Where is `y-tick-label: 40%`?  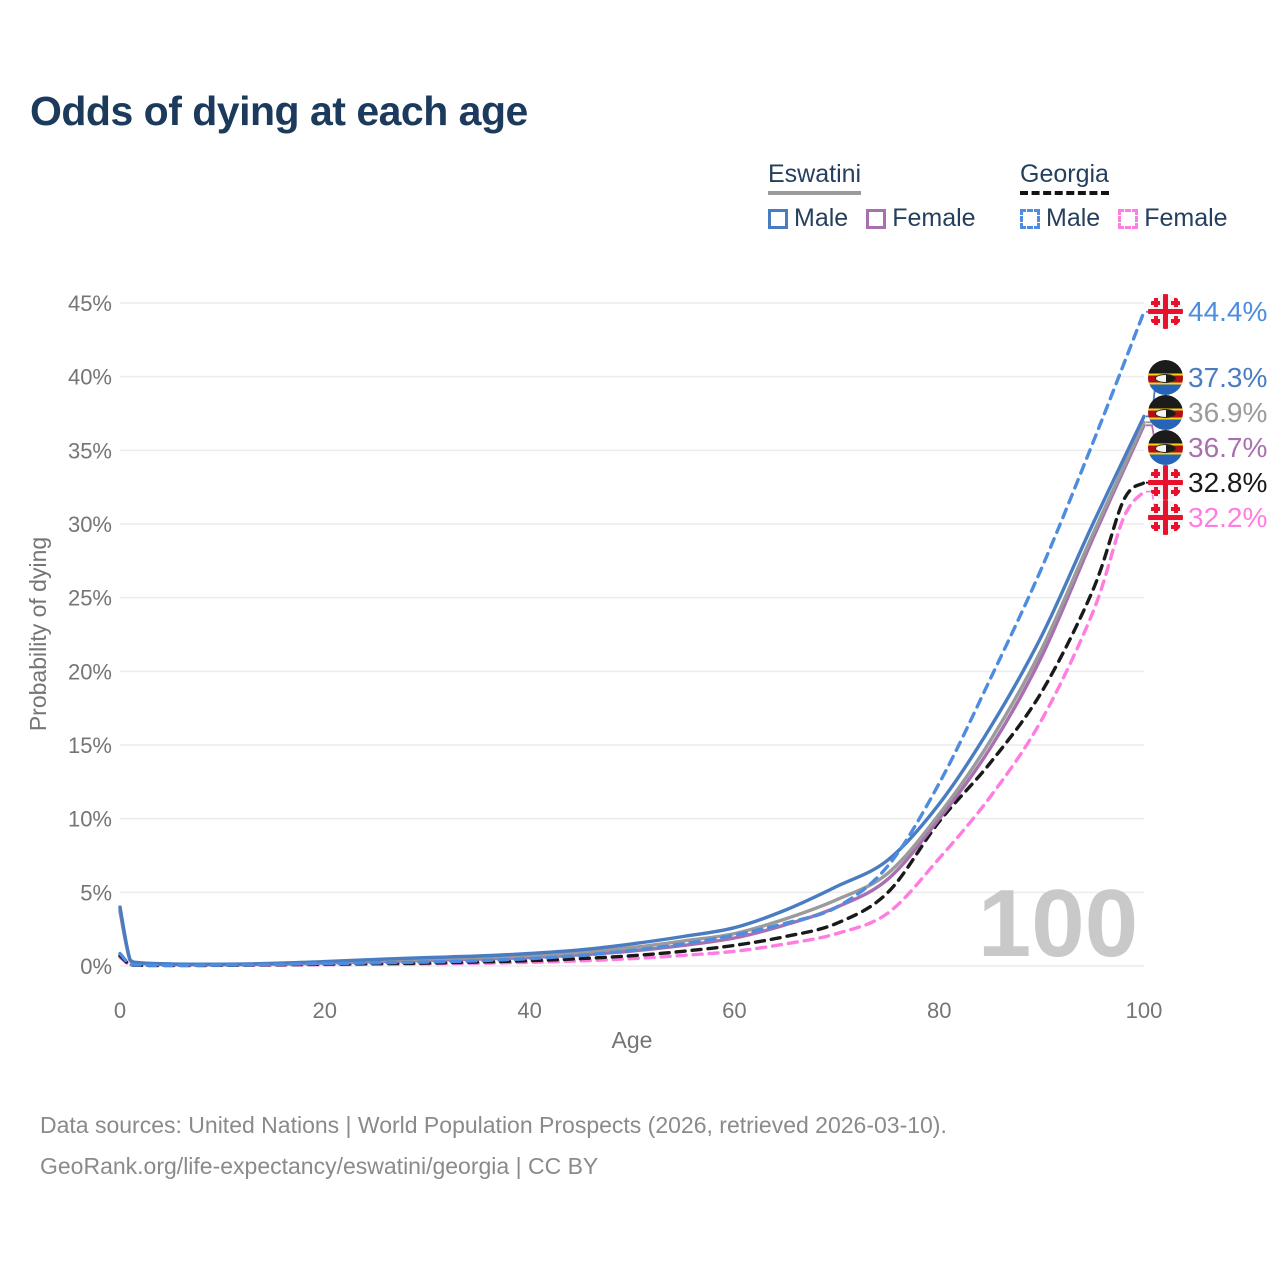 y-tick-label: 40% is located at coordinates (90, 377).